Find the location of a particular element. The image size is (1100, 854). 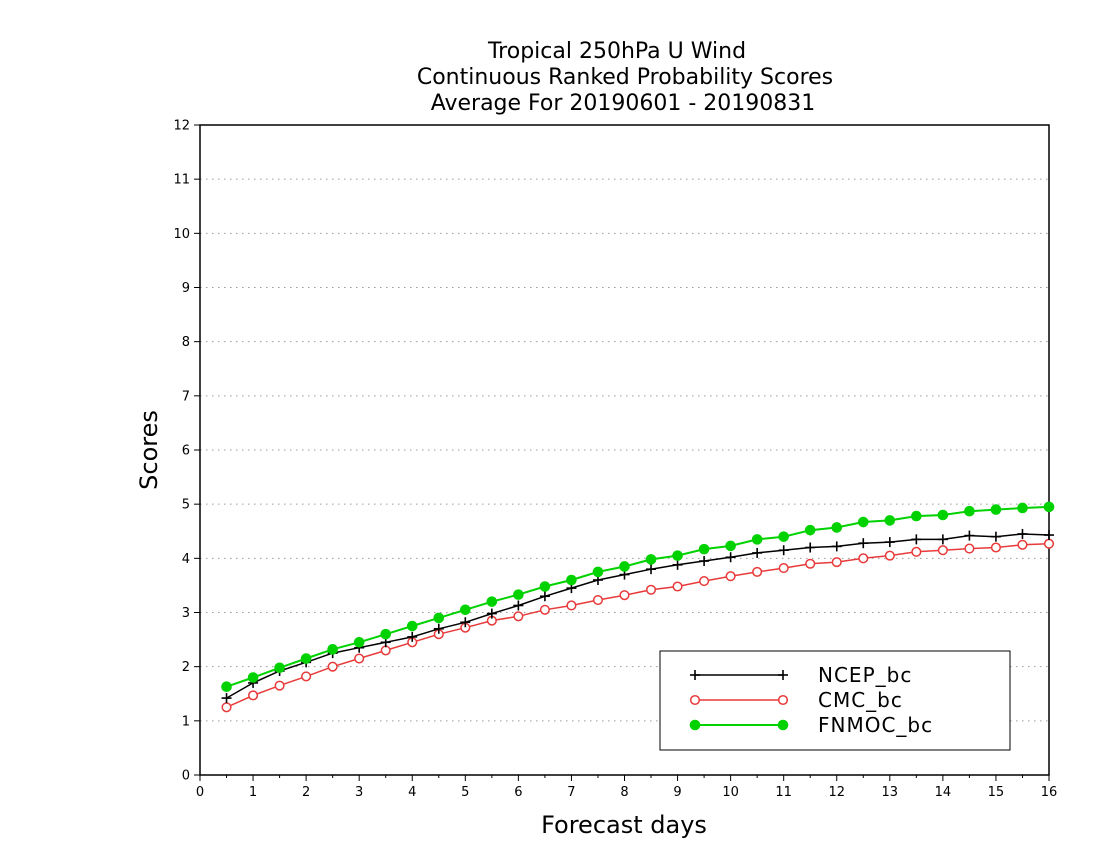

x-tick-label: 15 is located at coordinates (996, 792).